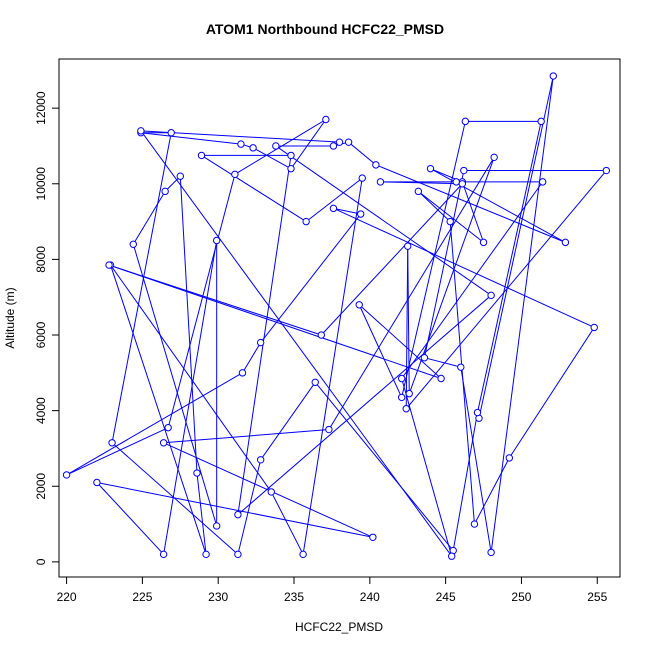 The width and height of the screenshot is (650, 650). I want to click on x-tick-label: 255, so click(597, 597).